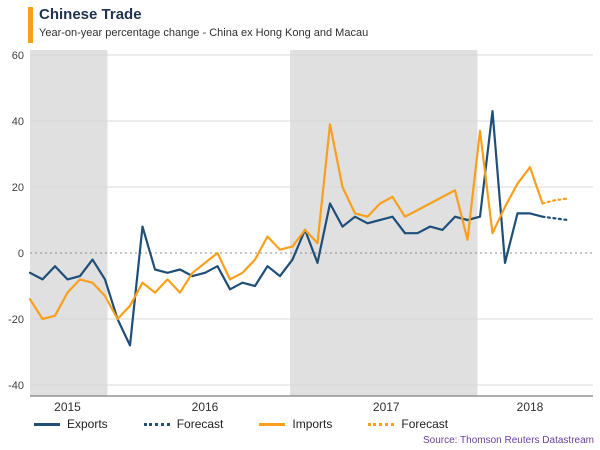 The width and height of the screenshot is (600, 450). Describe the element at coordinates (18, 188) in the screenshot. I see `y-axis-tick-label: 20` at that location.